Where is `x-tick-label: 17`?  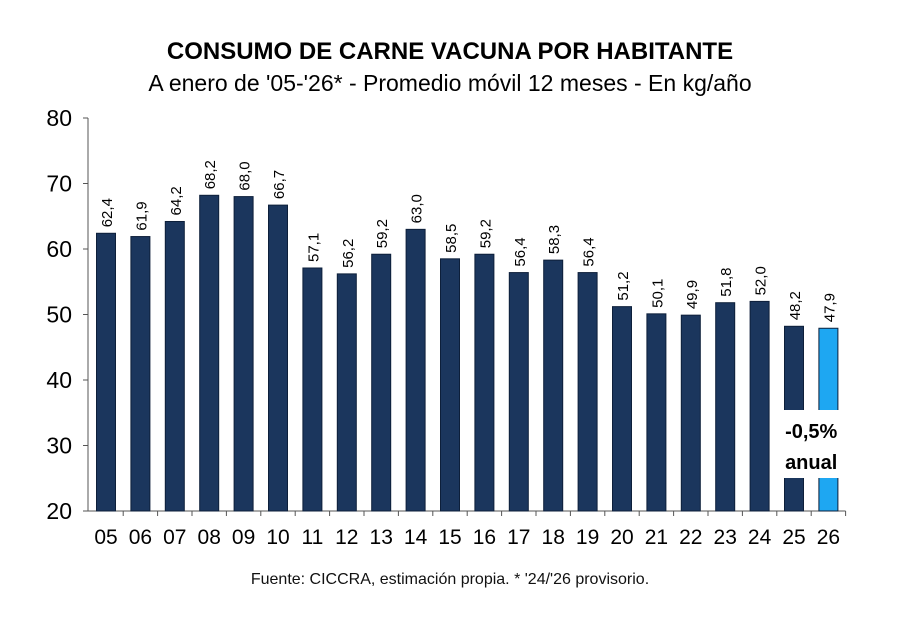 x-tick-label: 17 is located at coordinates (518, 537).